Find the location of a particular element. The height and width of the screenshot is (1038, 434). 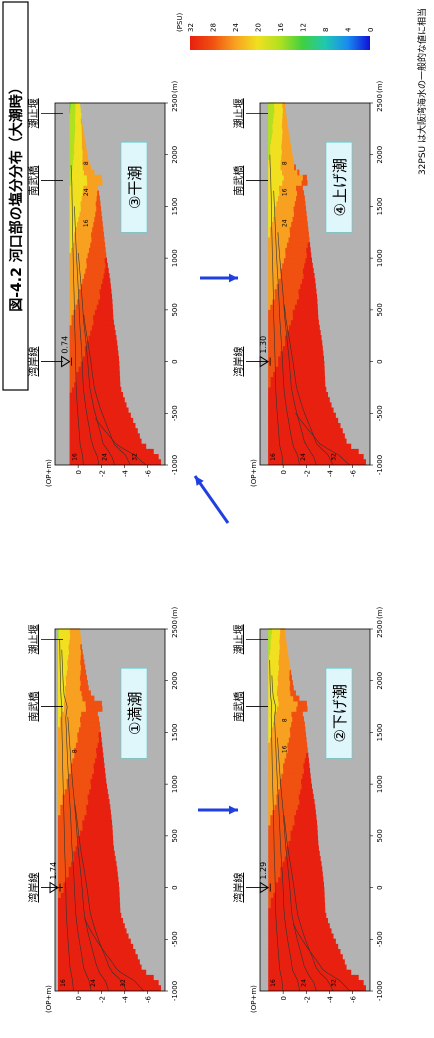

y-tick-label: 0 is located at coordinates (284, 998).